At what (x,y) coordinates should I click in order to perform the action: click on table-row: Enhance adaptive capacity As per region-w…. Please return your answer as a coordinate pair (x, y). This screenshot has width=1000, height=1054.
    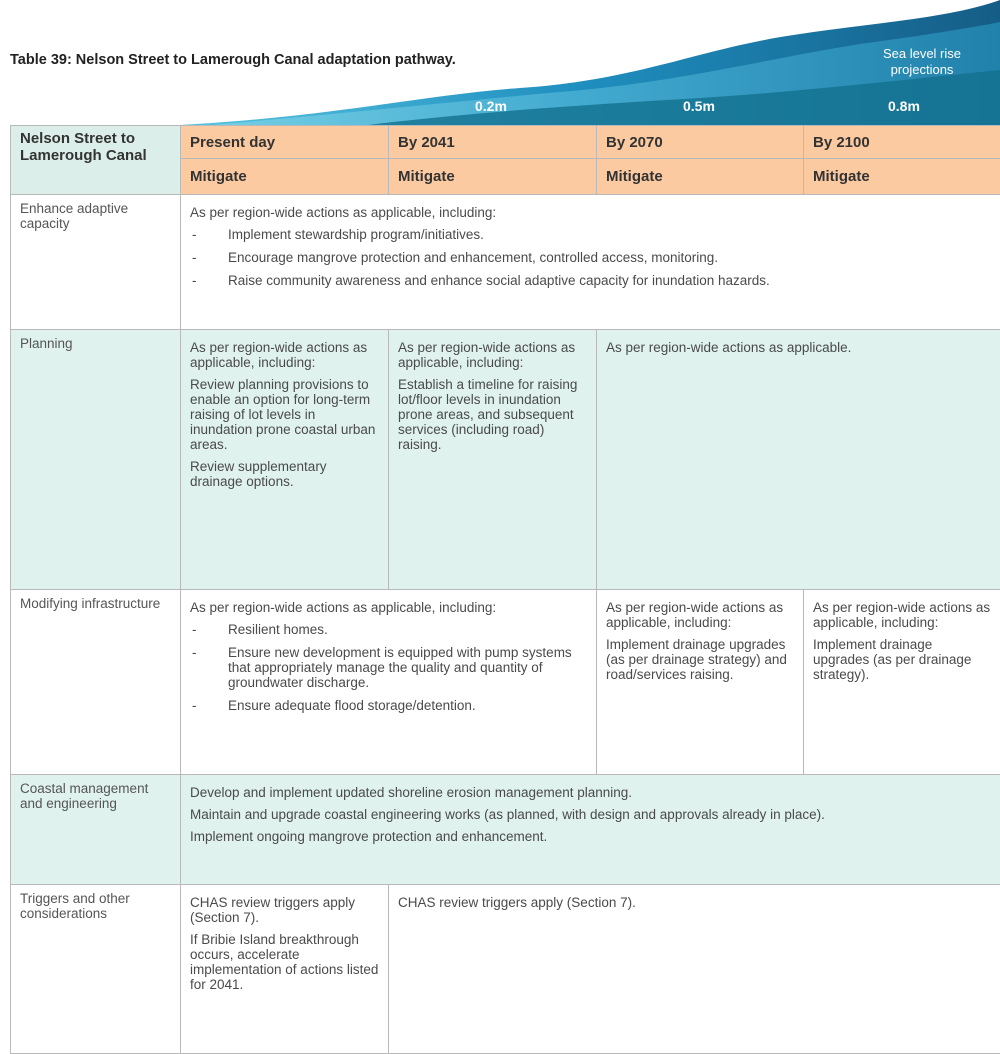
    Looking at the image, I should click on (505, 262).